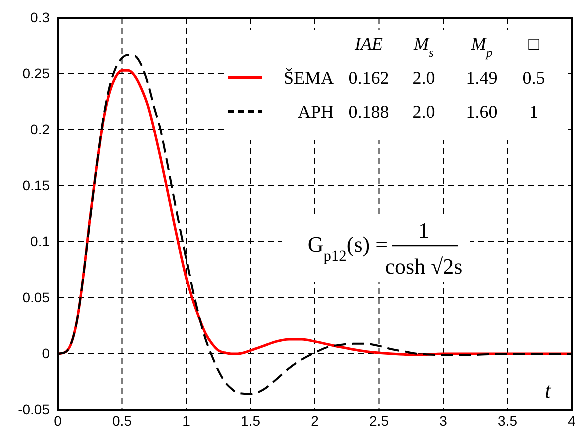 Image resolution: width=577 pixels, height=436 pixels. Describe the element at coordinates (309, 78) in the screenshot. I see `legend-label: ŠEMA` at that location.